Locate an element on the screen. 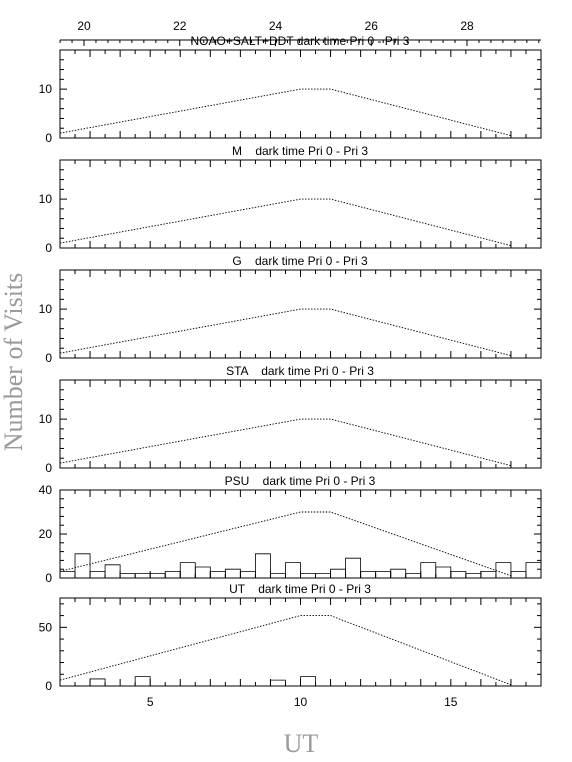 This screenshot has width=572, height=762. x-tick-label: 15 is located at coordinates (451, 702).